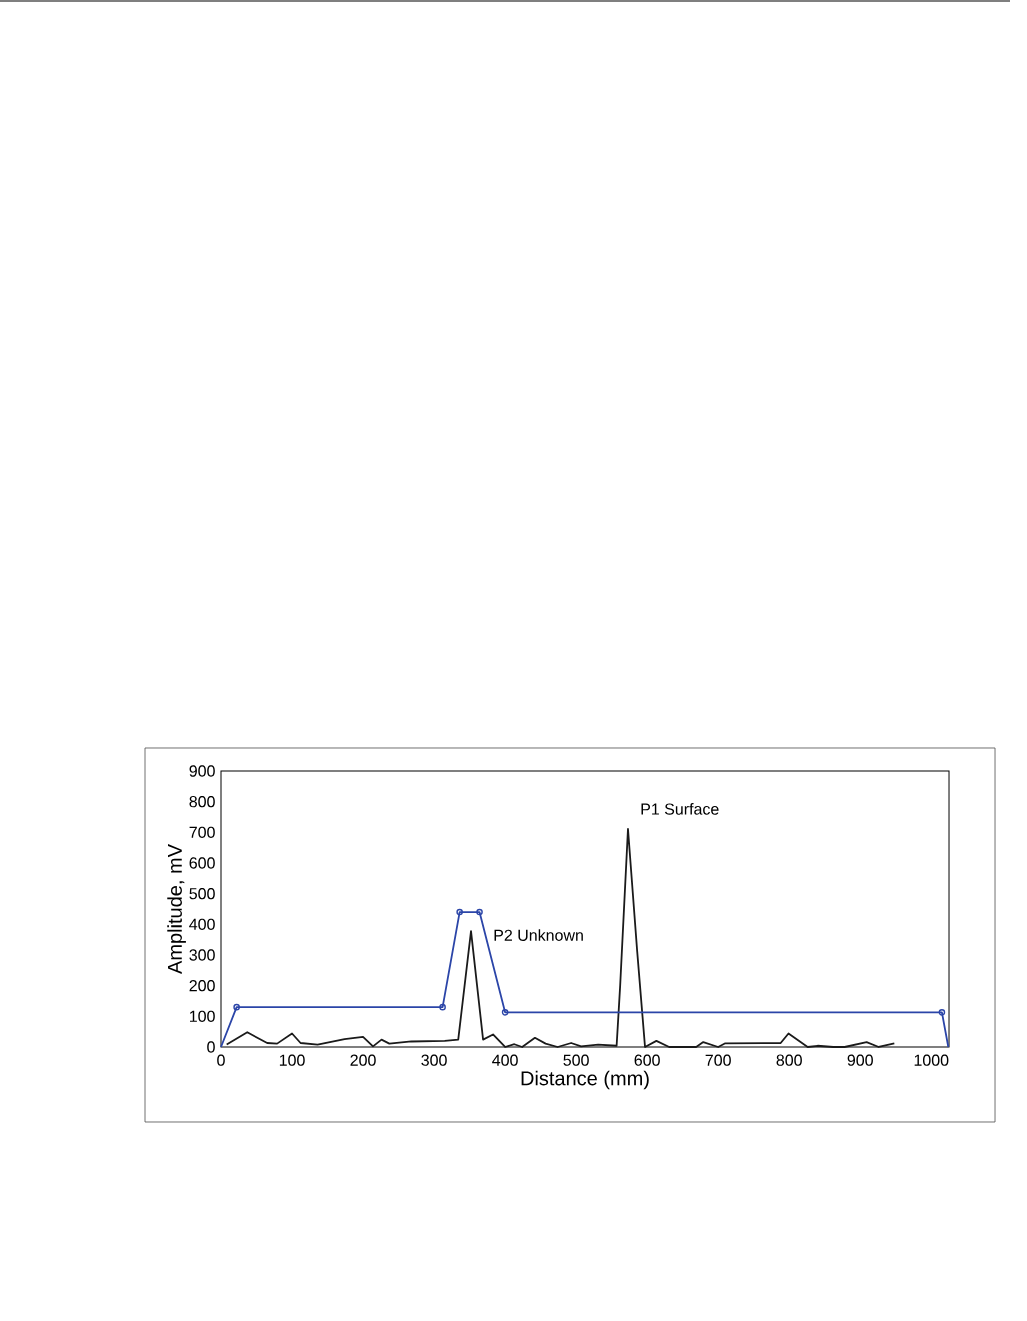 This screenshot has height=1321, width=1027. What do you see at coordinates (176, 909) in the screenshot?
I see `y-axis-title: Amplitude, mV` at bounding box center [176, 909].